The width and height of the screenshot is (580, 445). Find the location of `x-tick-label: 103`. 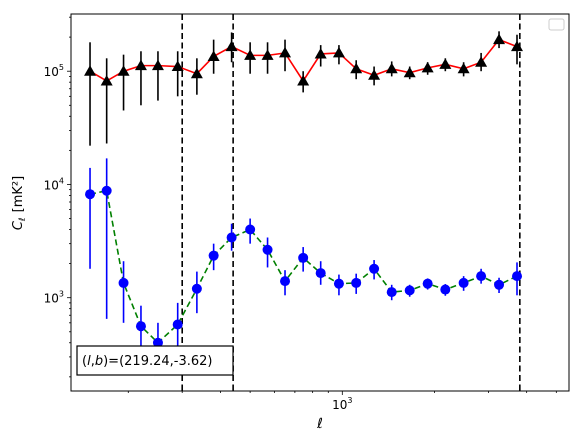

x-tick-label: 103 is located at coordinates (342, 404).